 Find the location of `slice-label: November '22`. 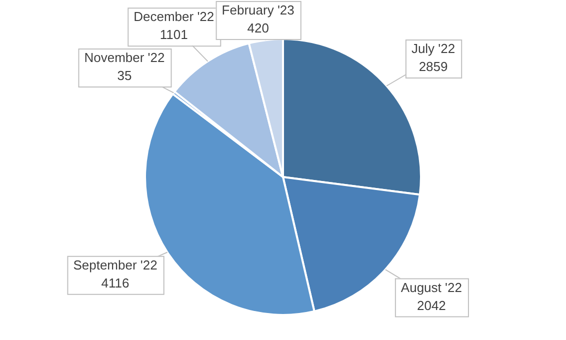

slice-label: November '22 is located at coordinates (124, 58).